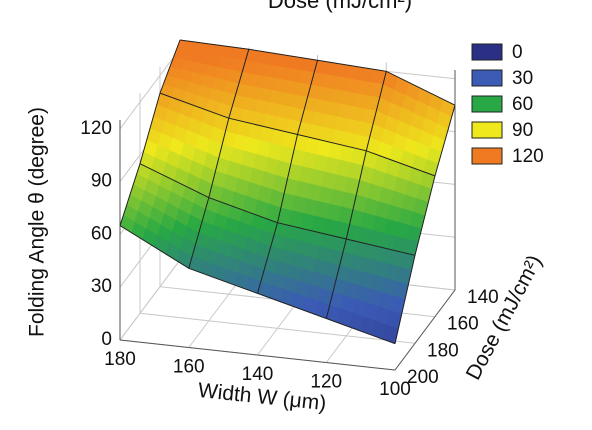 The image size is (592, 430). Describe the element at coordinates (423, 377) in the screenshot. I see `y-tick-label: 200` at that location.